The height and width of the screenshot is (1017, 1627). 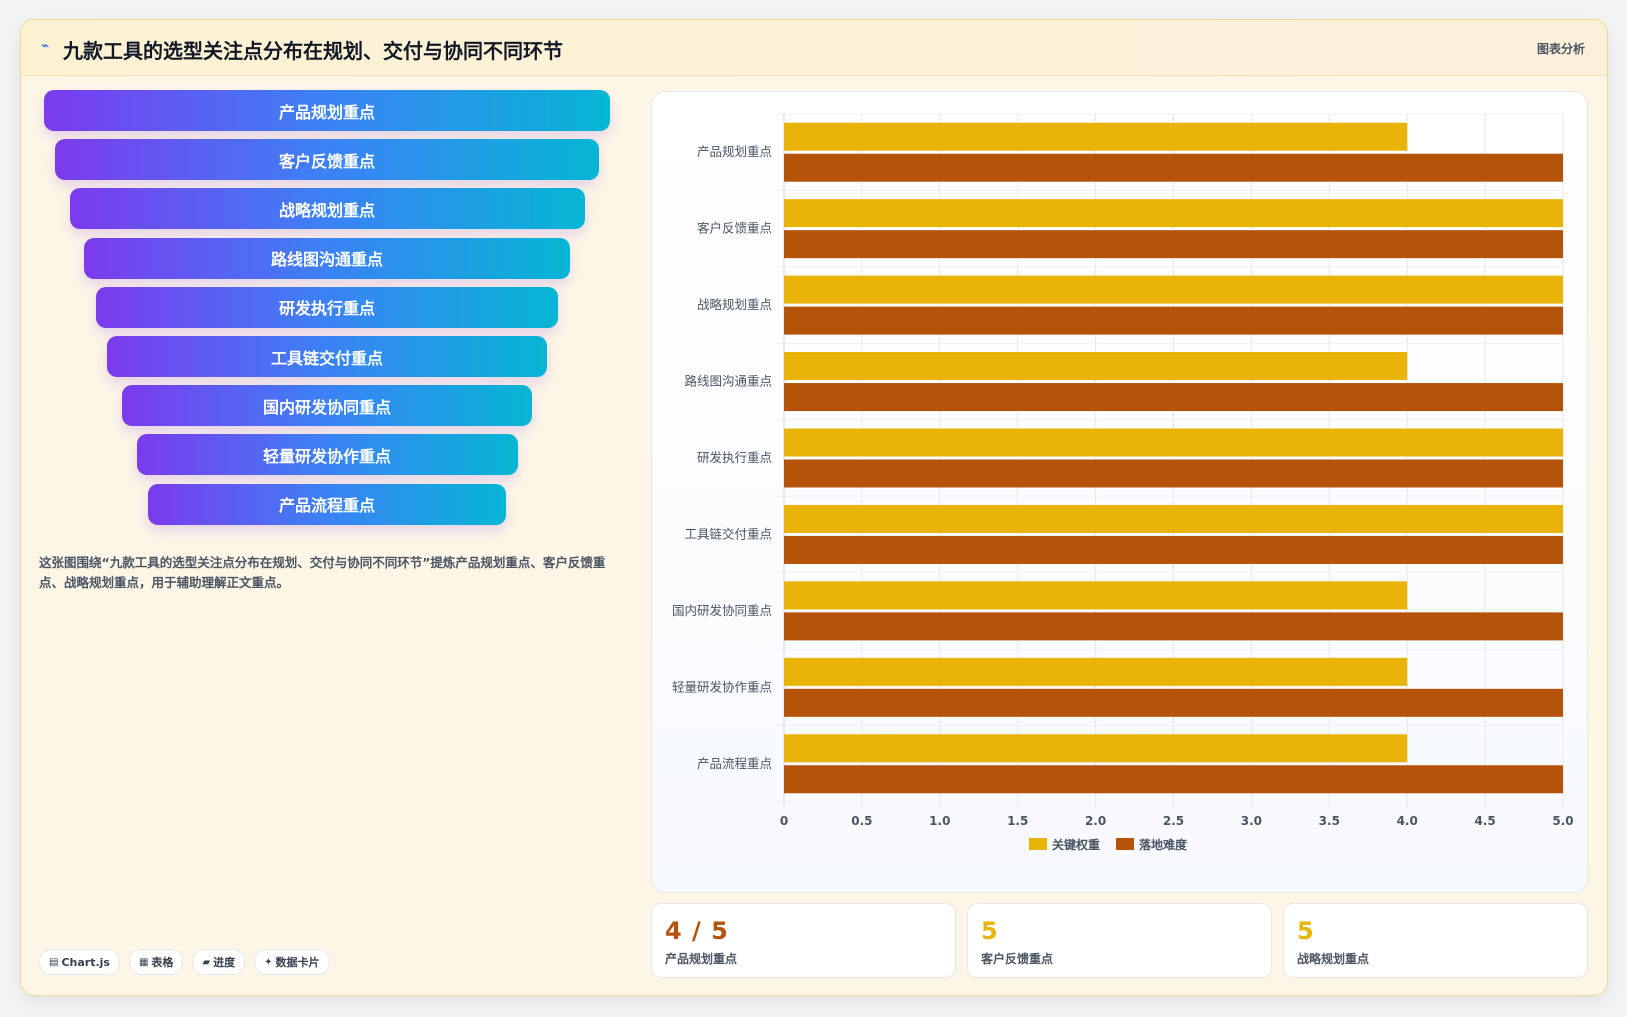 I want to click on x-tick-label: 2.5, so click(x=1173, y=821).